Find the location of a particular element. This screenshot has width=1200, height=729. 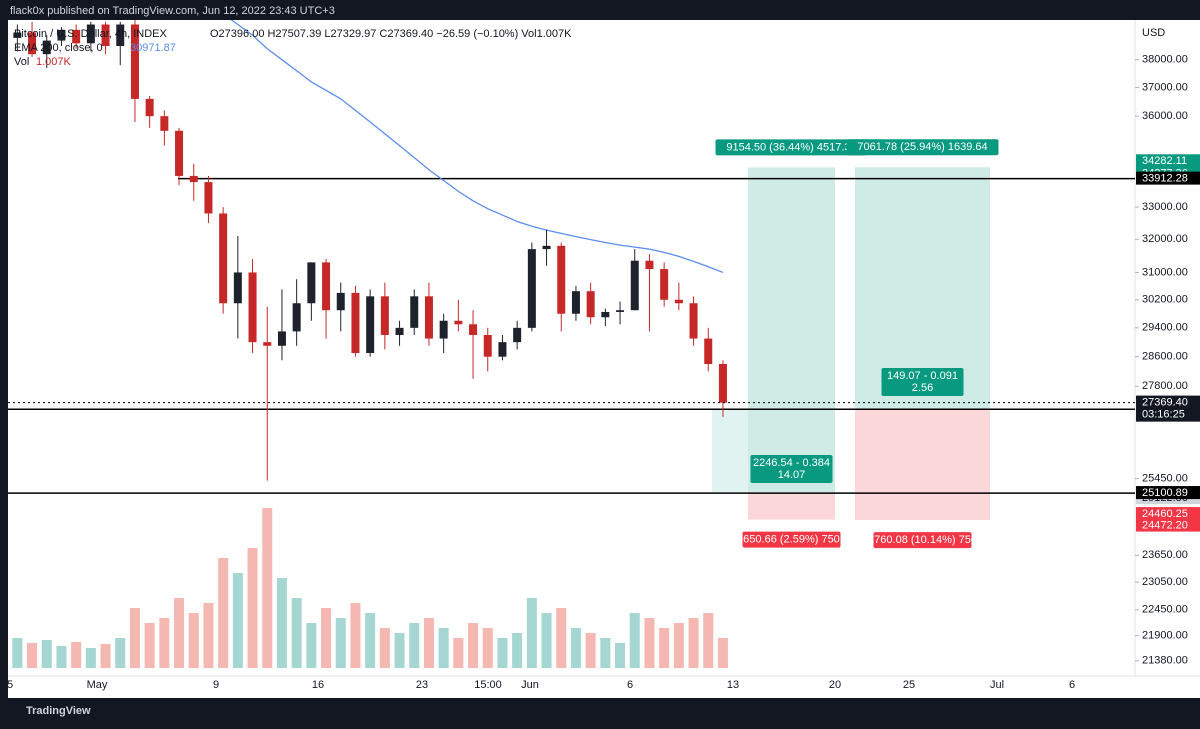

tool-mid-text: 14.07 is located at coordinates (792, 475).